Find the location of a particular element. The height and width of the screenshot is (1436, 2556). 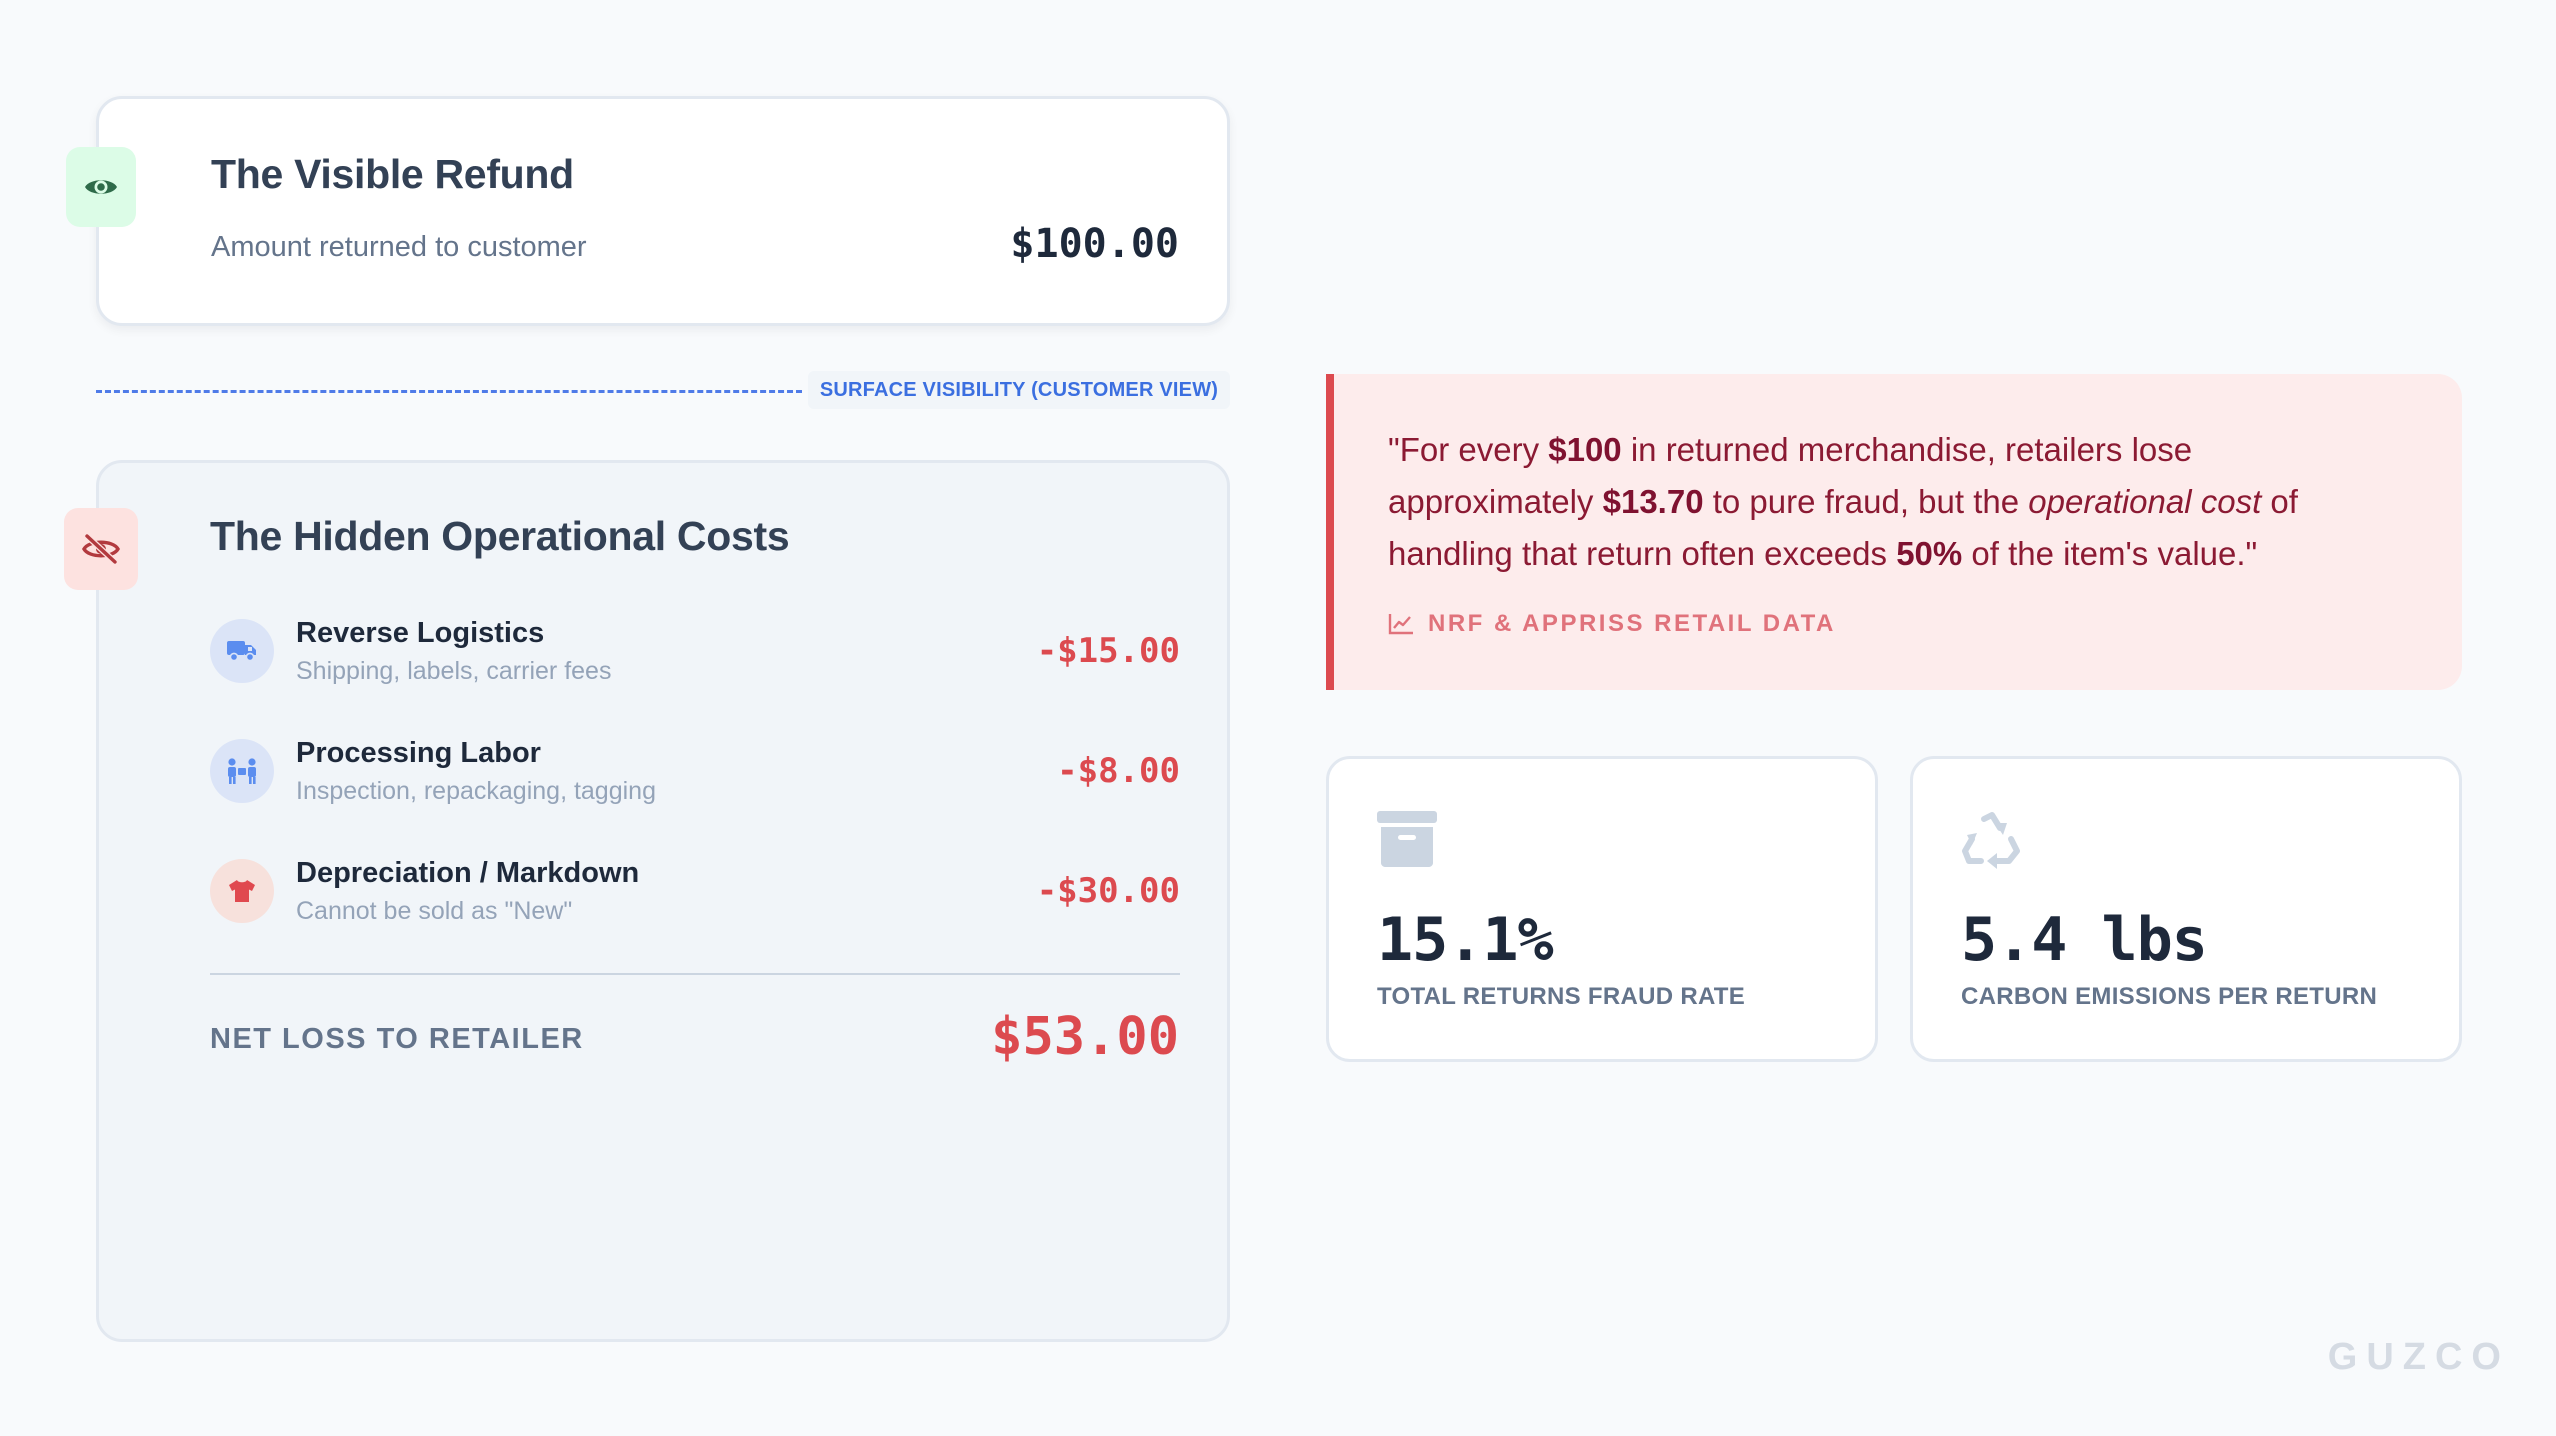

stat-label: CARBON EMISSIONS PER RETURN is located at coordinates (2169, 996).